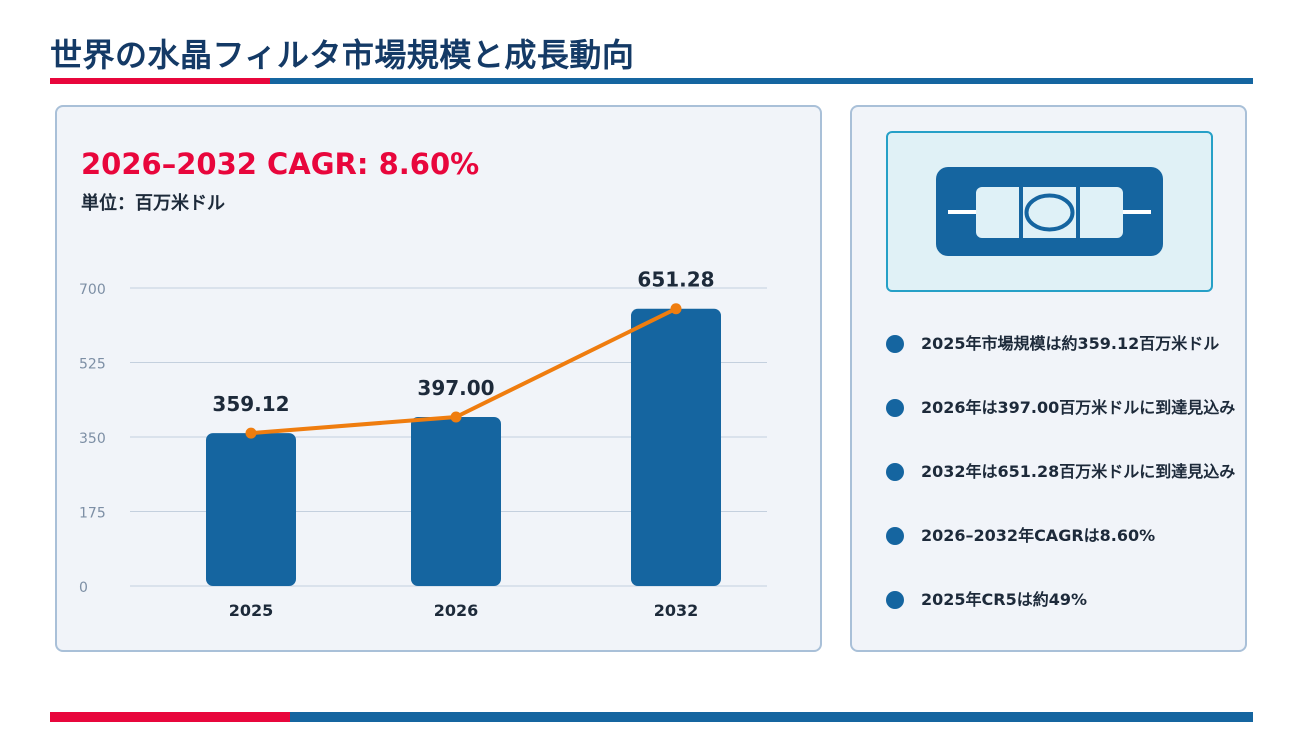 The height and width of the screenshot is (732, 1300). I want to click on growth-line, so click(463, 371).